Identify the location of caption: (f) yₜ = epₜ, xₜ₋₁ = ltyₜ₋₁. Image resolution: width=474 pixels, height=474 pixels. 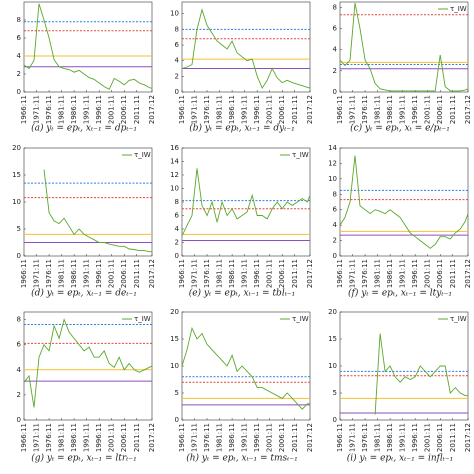
(400, 293).